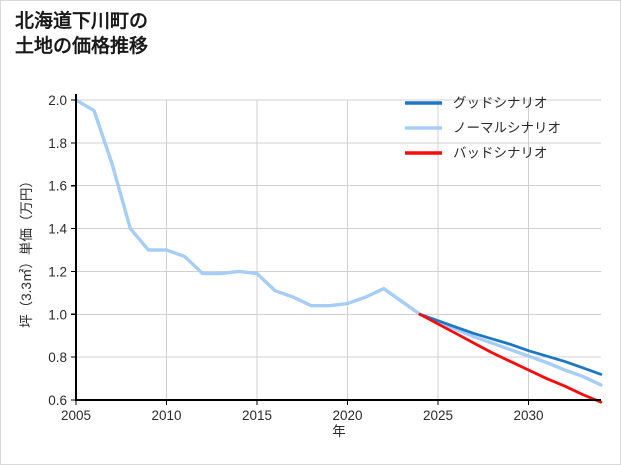  Describe the element at coordinates (57, 229) in the screenshot. I see `y-tick-label: 1.4` at that location.